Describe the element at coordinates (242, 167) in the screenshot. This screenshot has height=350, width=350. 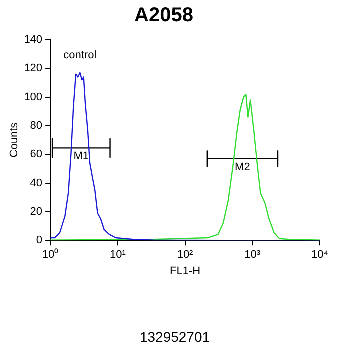
I see `series-label: M2` at that location.